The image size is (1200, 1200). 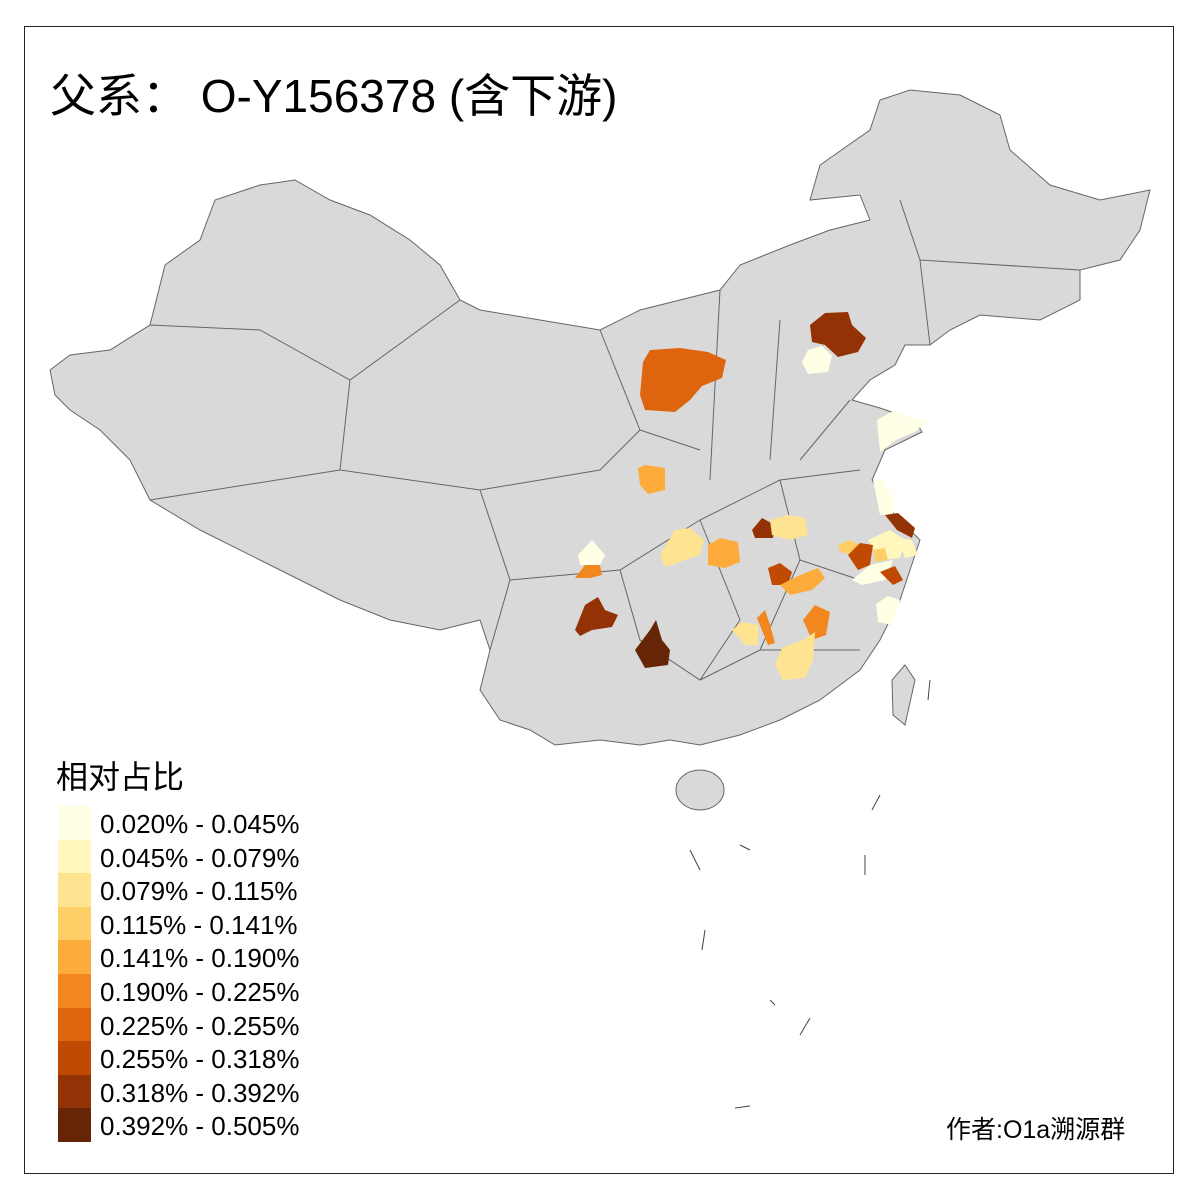 I want to click on taiwan, so click(x=903, y=695).